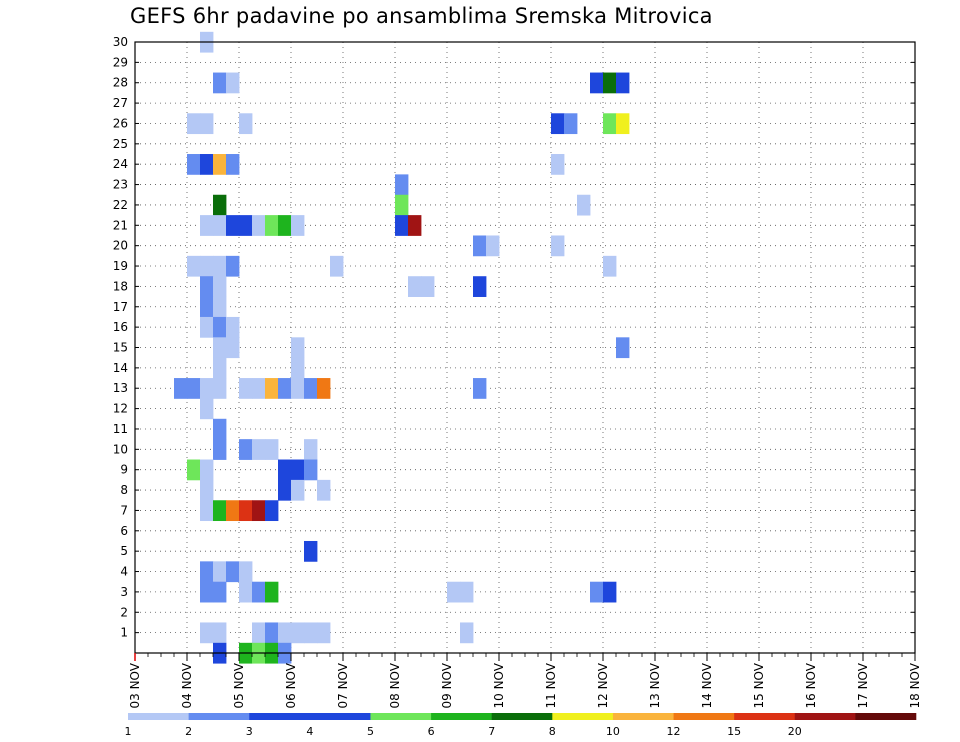  What do you see at coordinates (491, 731) in the screenshot?
I see `legend-label: 7` at bounding box center [491, 731].